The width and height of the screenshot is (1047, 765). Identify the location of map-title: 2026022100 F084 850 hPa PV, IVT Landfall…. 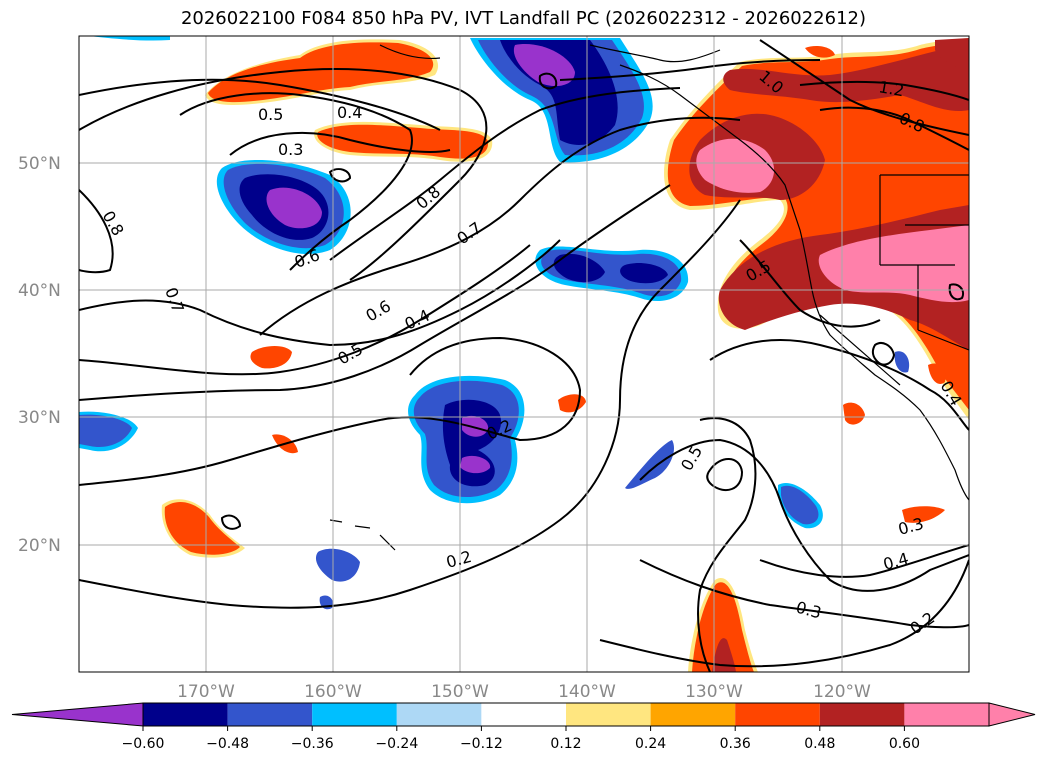
(523, 18).